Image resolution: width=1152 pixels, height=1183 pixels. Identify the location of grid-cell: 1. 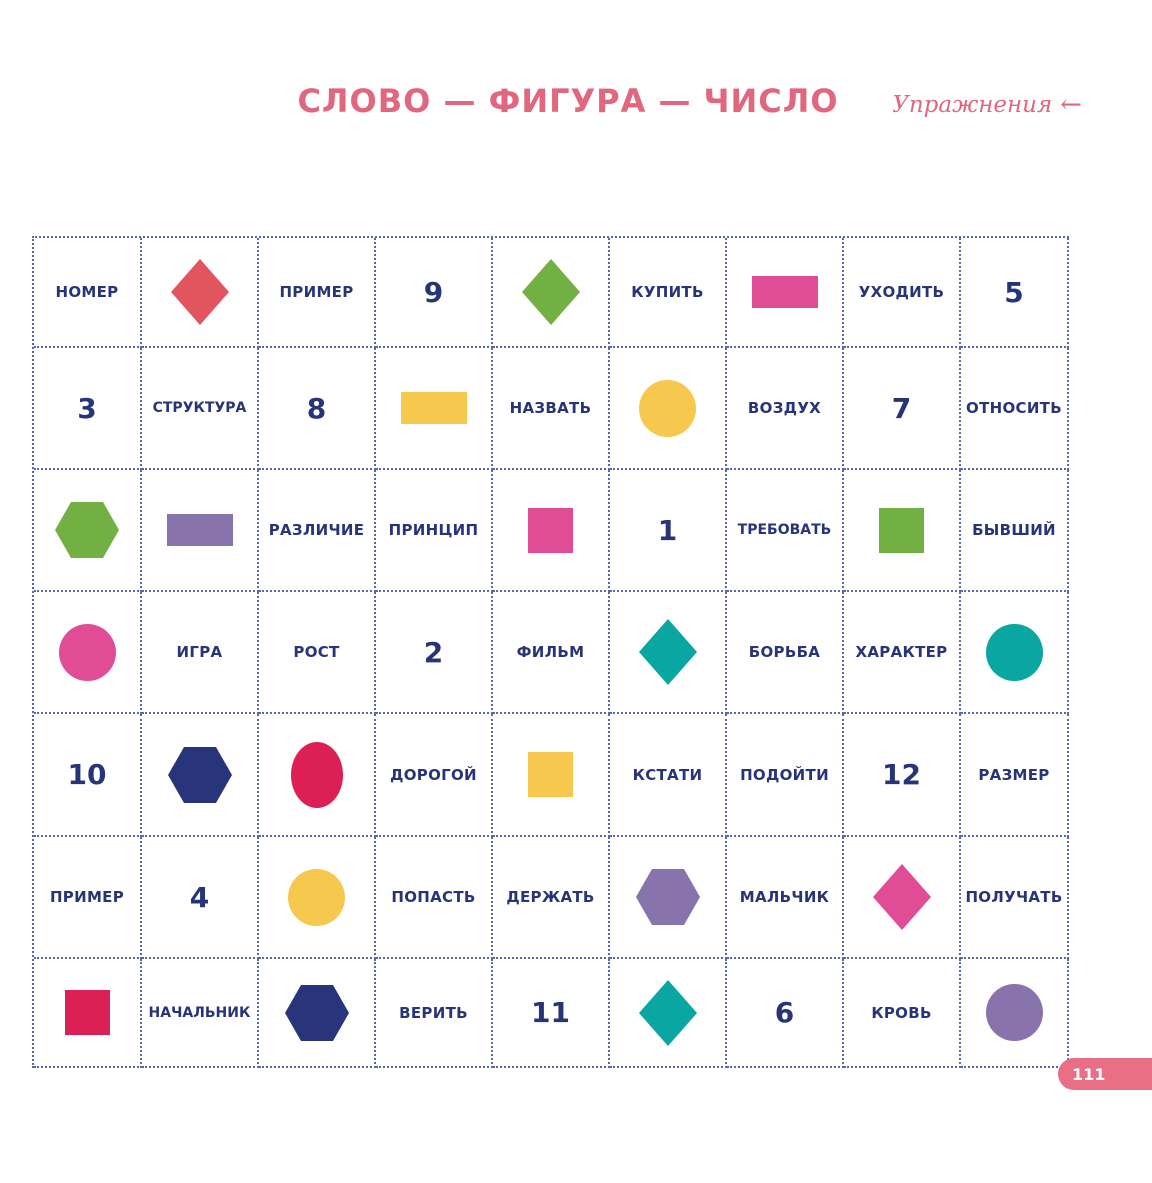
(668, 531).